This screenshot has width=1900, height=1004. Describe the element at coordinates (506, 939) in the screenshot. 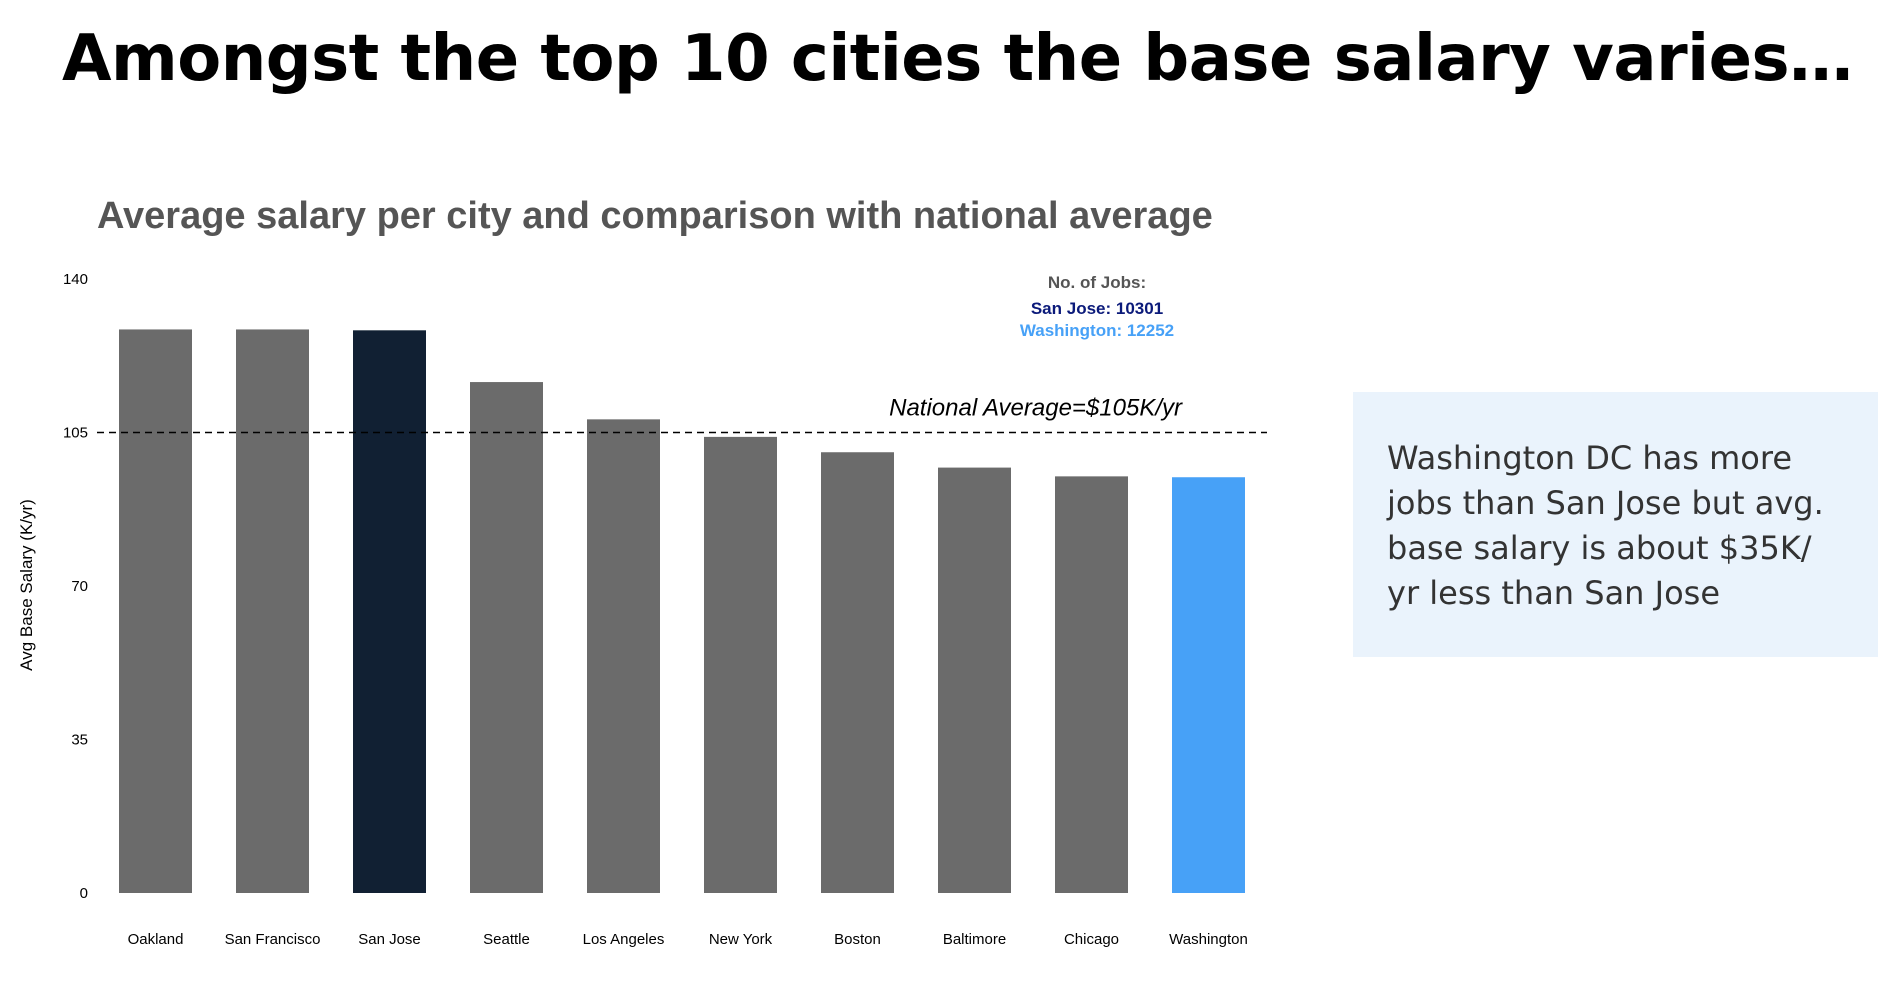

I see `x-tick-label: Seattle` at that location.